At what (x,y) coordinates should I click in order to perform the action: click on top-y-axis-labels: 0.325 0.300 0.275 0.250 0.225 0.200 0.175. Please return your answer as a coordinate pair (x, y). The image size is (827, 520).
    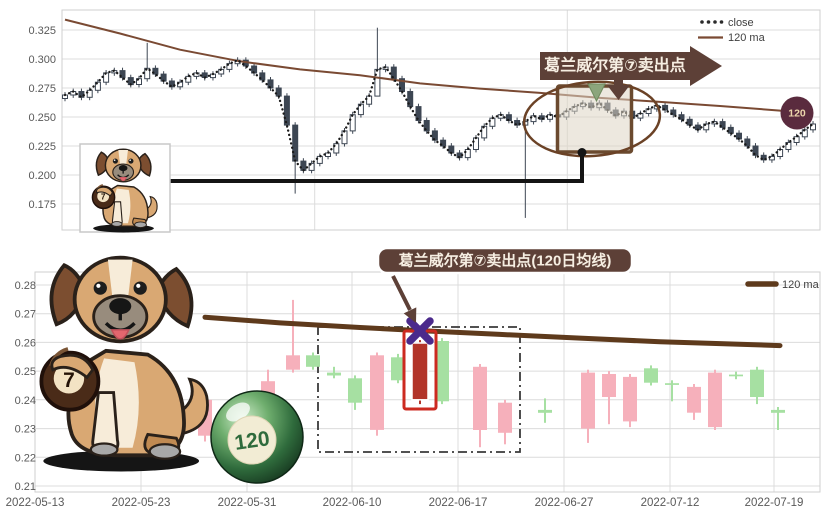
    Looking at the image, I should click on (42, 118).